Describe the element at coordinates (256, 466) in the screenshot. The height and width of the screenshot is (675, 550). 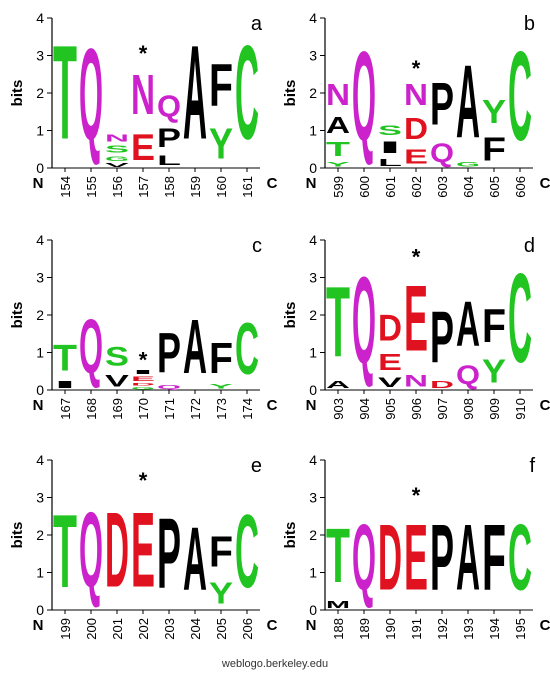
I see `panel-letter: e` at that location.